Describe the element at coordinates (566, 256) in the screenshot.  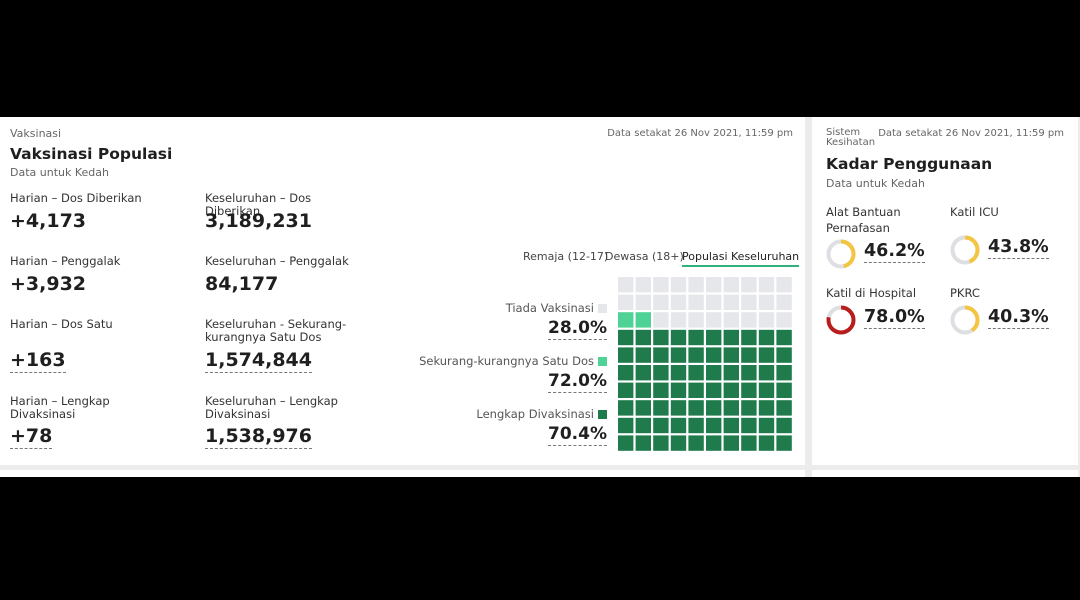
I see `tab: Remaja (12-17)` at that location.